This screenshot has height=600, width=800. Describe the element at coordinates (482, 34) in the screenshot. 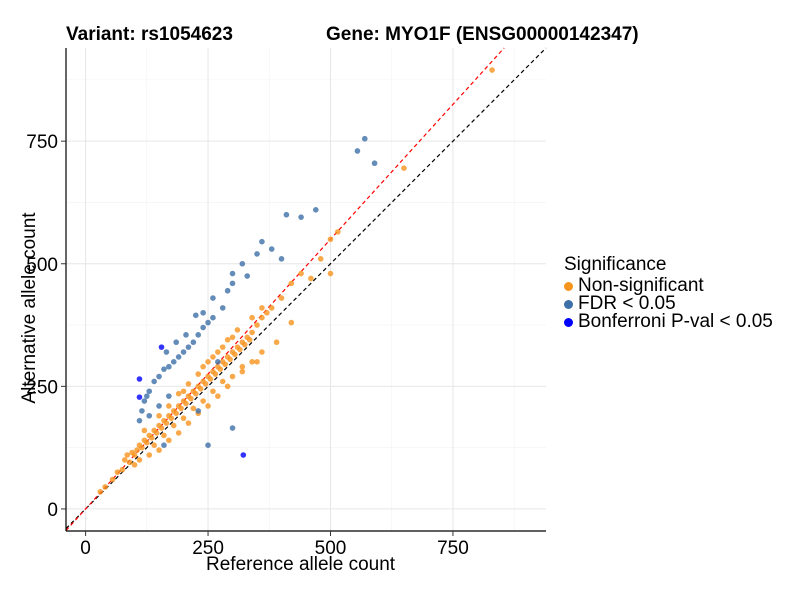

I see `chart-title-gene: Gene: MYO1F (ENSG00000142347)` at that location.